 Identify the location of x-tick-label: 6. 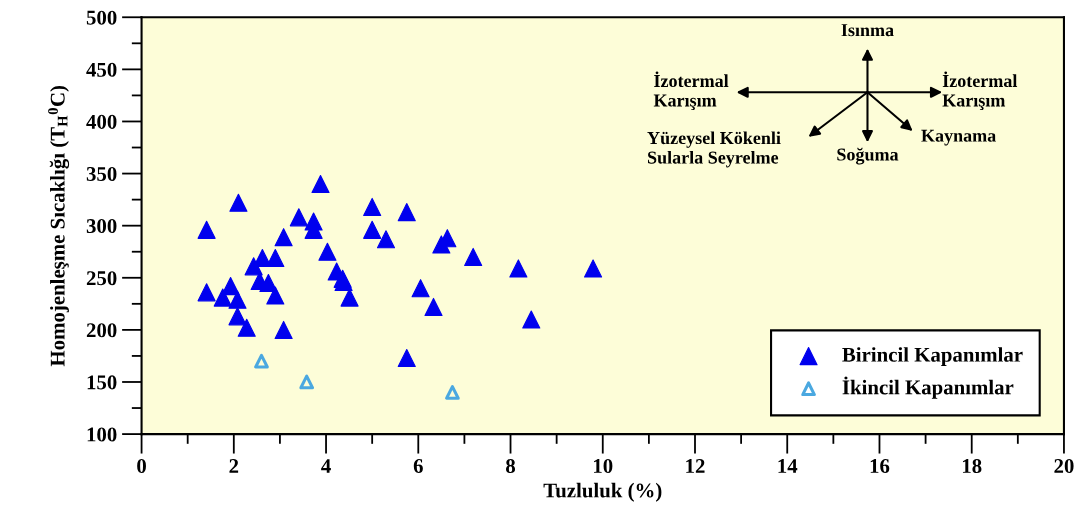
(418, 466).